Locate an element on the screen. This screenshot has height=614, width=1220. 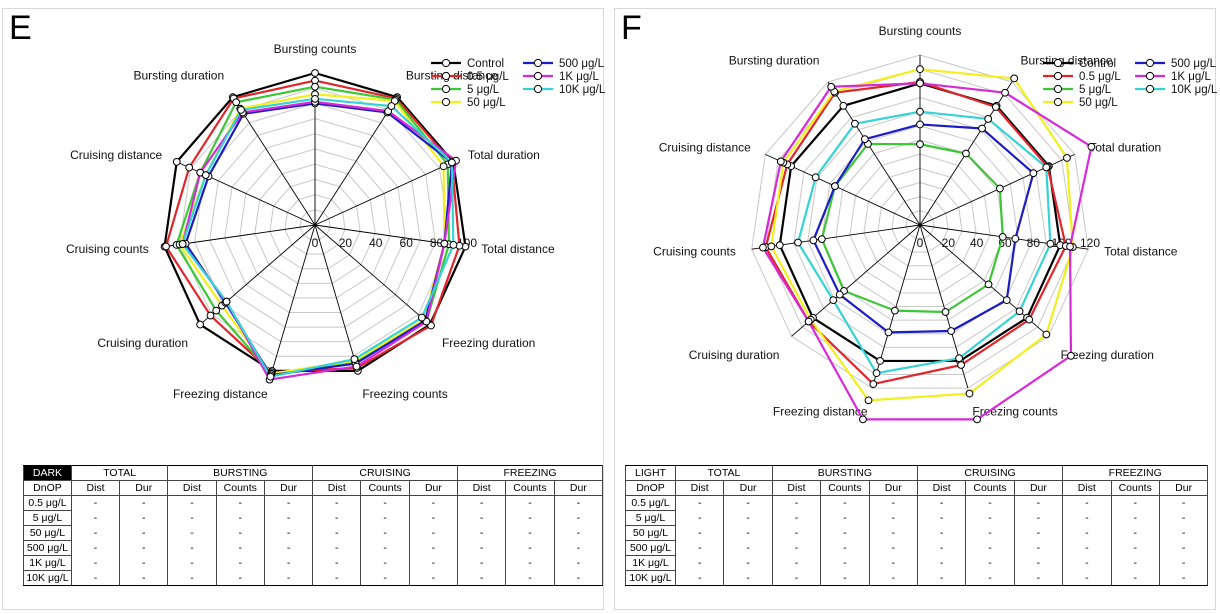
legend-label-control: Control is located at coordinates (485, 64).